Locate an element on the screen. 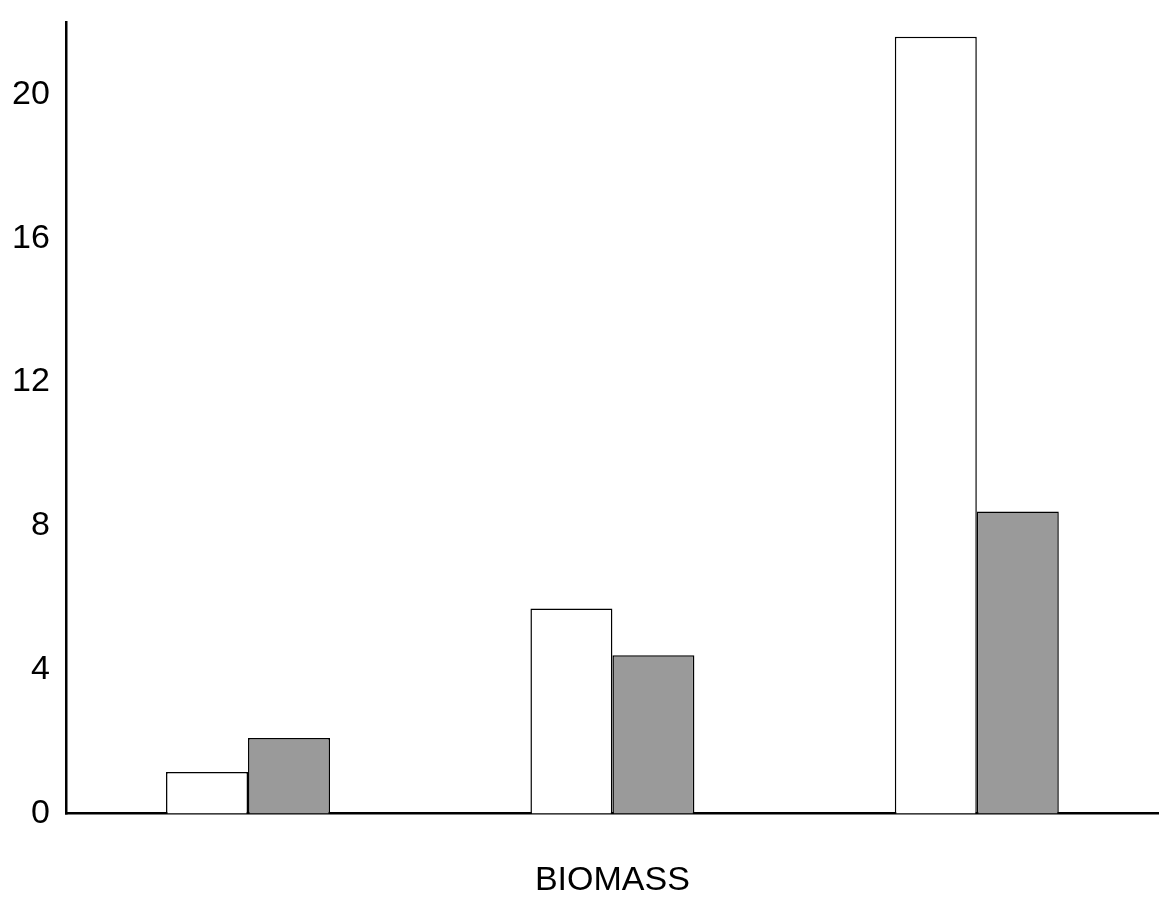 Image resolution: width=1159 pixels, height=909 pixels. y-tick-label: 12 is located at coordinates (30, 379).